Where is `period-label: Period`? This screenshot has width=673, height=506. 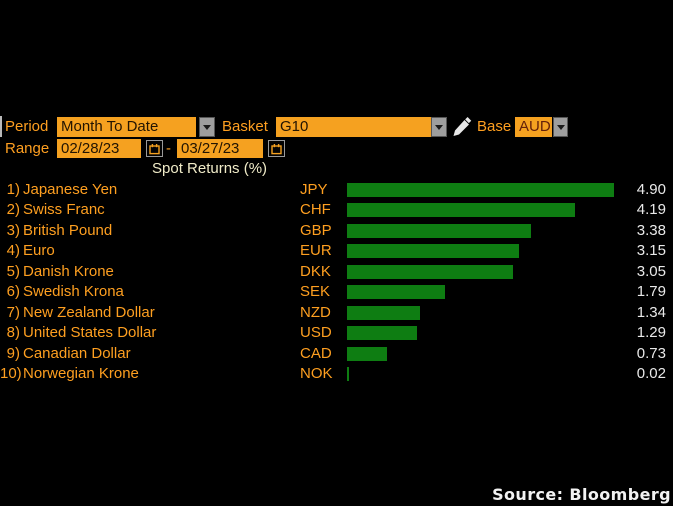 period-label: Period is located at coordinates (27, 126).